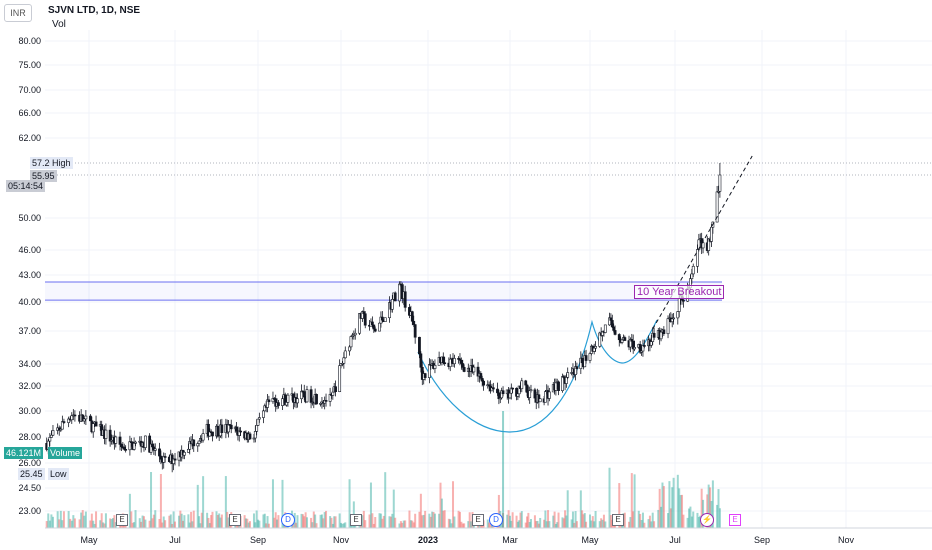 The image size is (932, 550). What do you see at coordinates (29, 302) in the screenshot?
I see `price-tick-label: 40.00` at bounding box center [29, 302].